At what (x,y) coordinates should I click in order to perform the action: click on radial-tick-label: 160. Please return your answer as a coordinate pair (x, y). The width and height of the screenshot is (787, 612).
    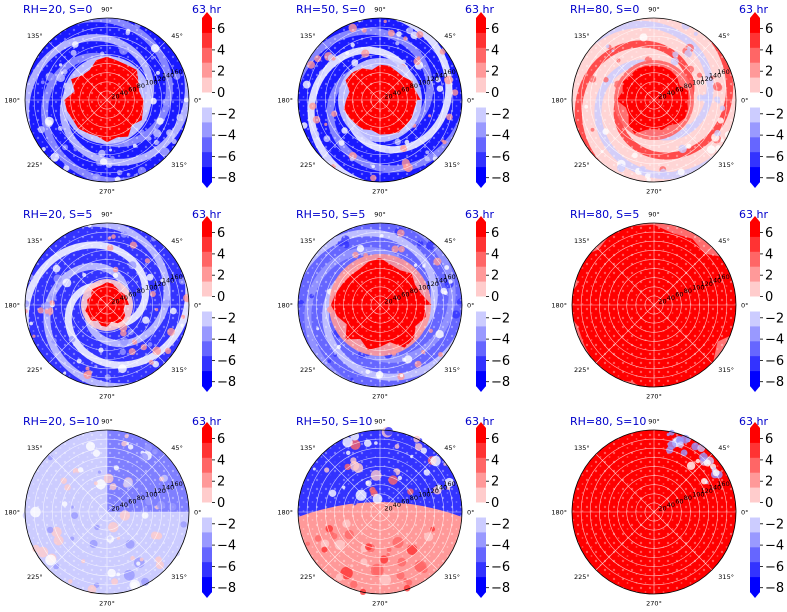
    Looking at the image, I should click on (176, 484).